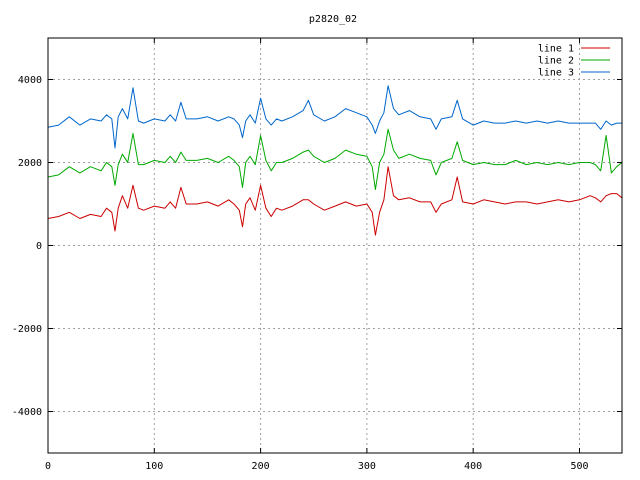 This screenshot has width=640, height=480. I want to click on x-tick-label: 500, so click(579, 466).